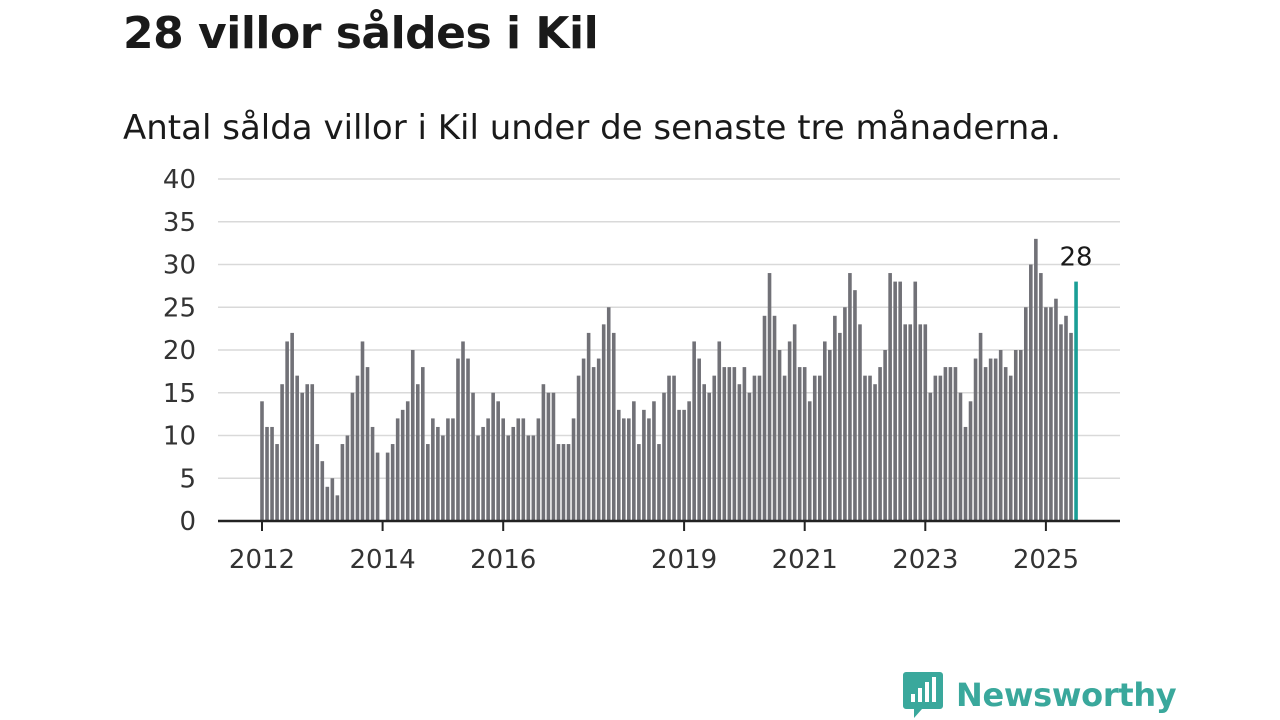 This screenshot has width=1280, height=720. What do you see at coordinates (262, 560) in the screenshot?
I see `x-tick-label: 2012` at bounding box center [262, 560].